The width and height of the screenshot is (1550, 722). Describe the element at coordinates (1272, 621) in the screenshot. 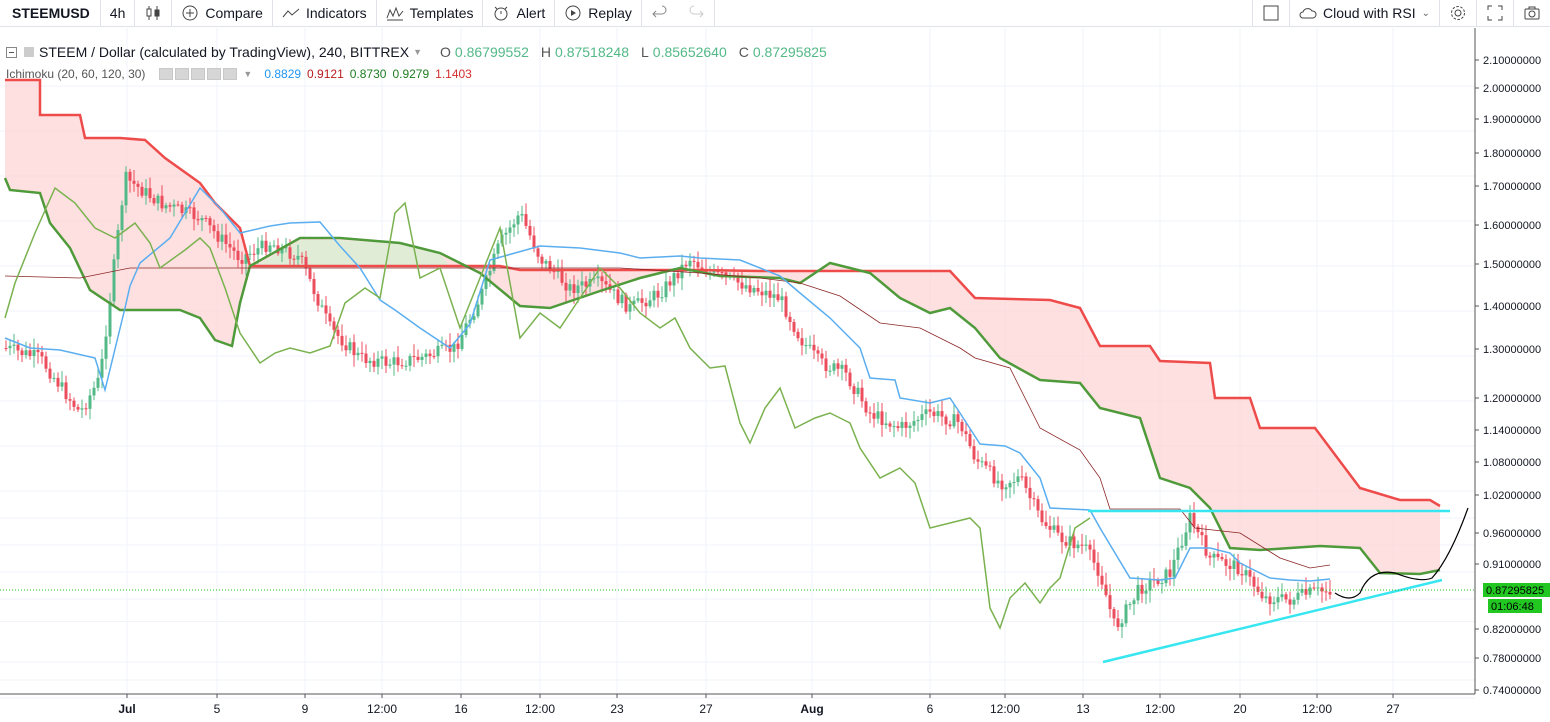

I see `support-trendline` at that location.